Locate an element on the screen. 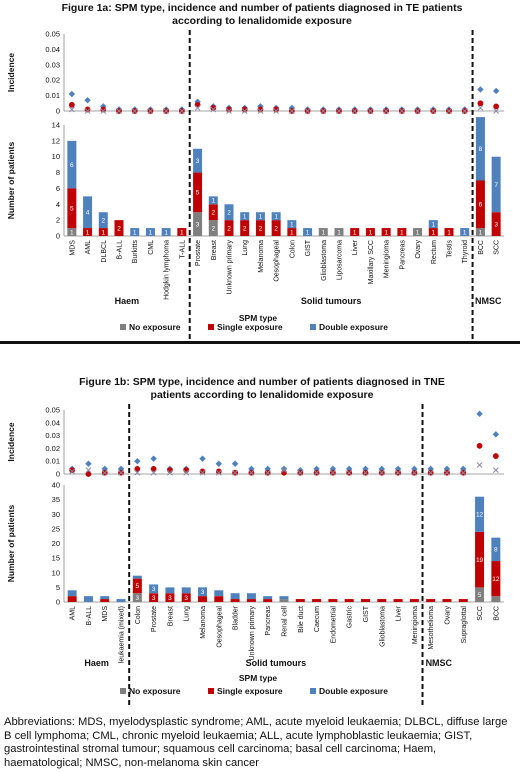 The image size is (520, 773). category-label: Unknown primary is located at coordinates (252, 633).